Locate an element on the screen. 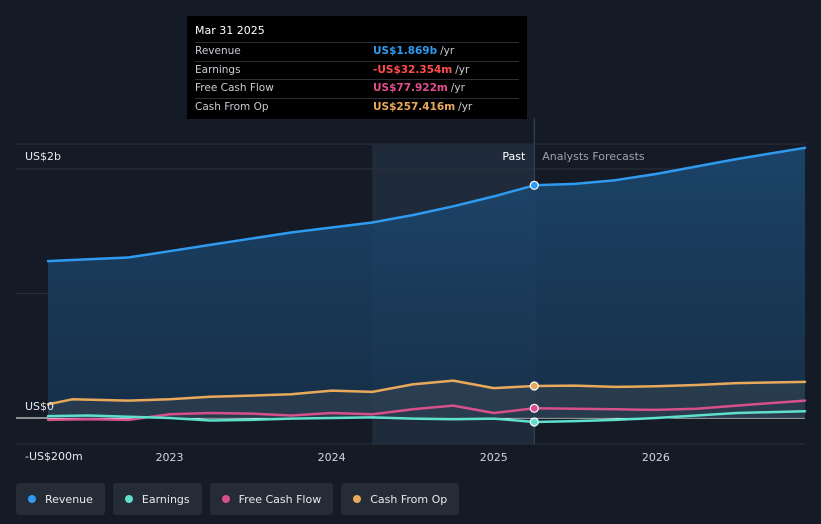  cash-from-op-line is located at coordinates (426, 392).